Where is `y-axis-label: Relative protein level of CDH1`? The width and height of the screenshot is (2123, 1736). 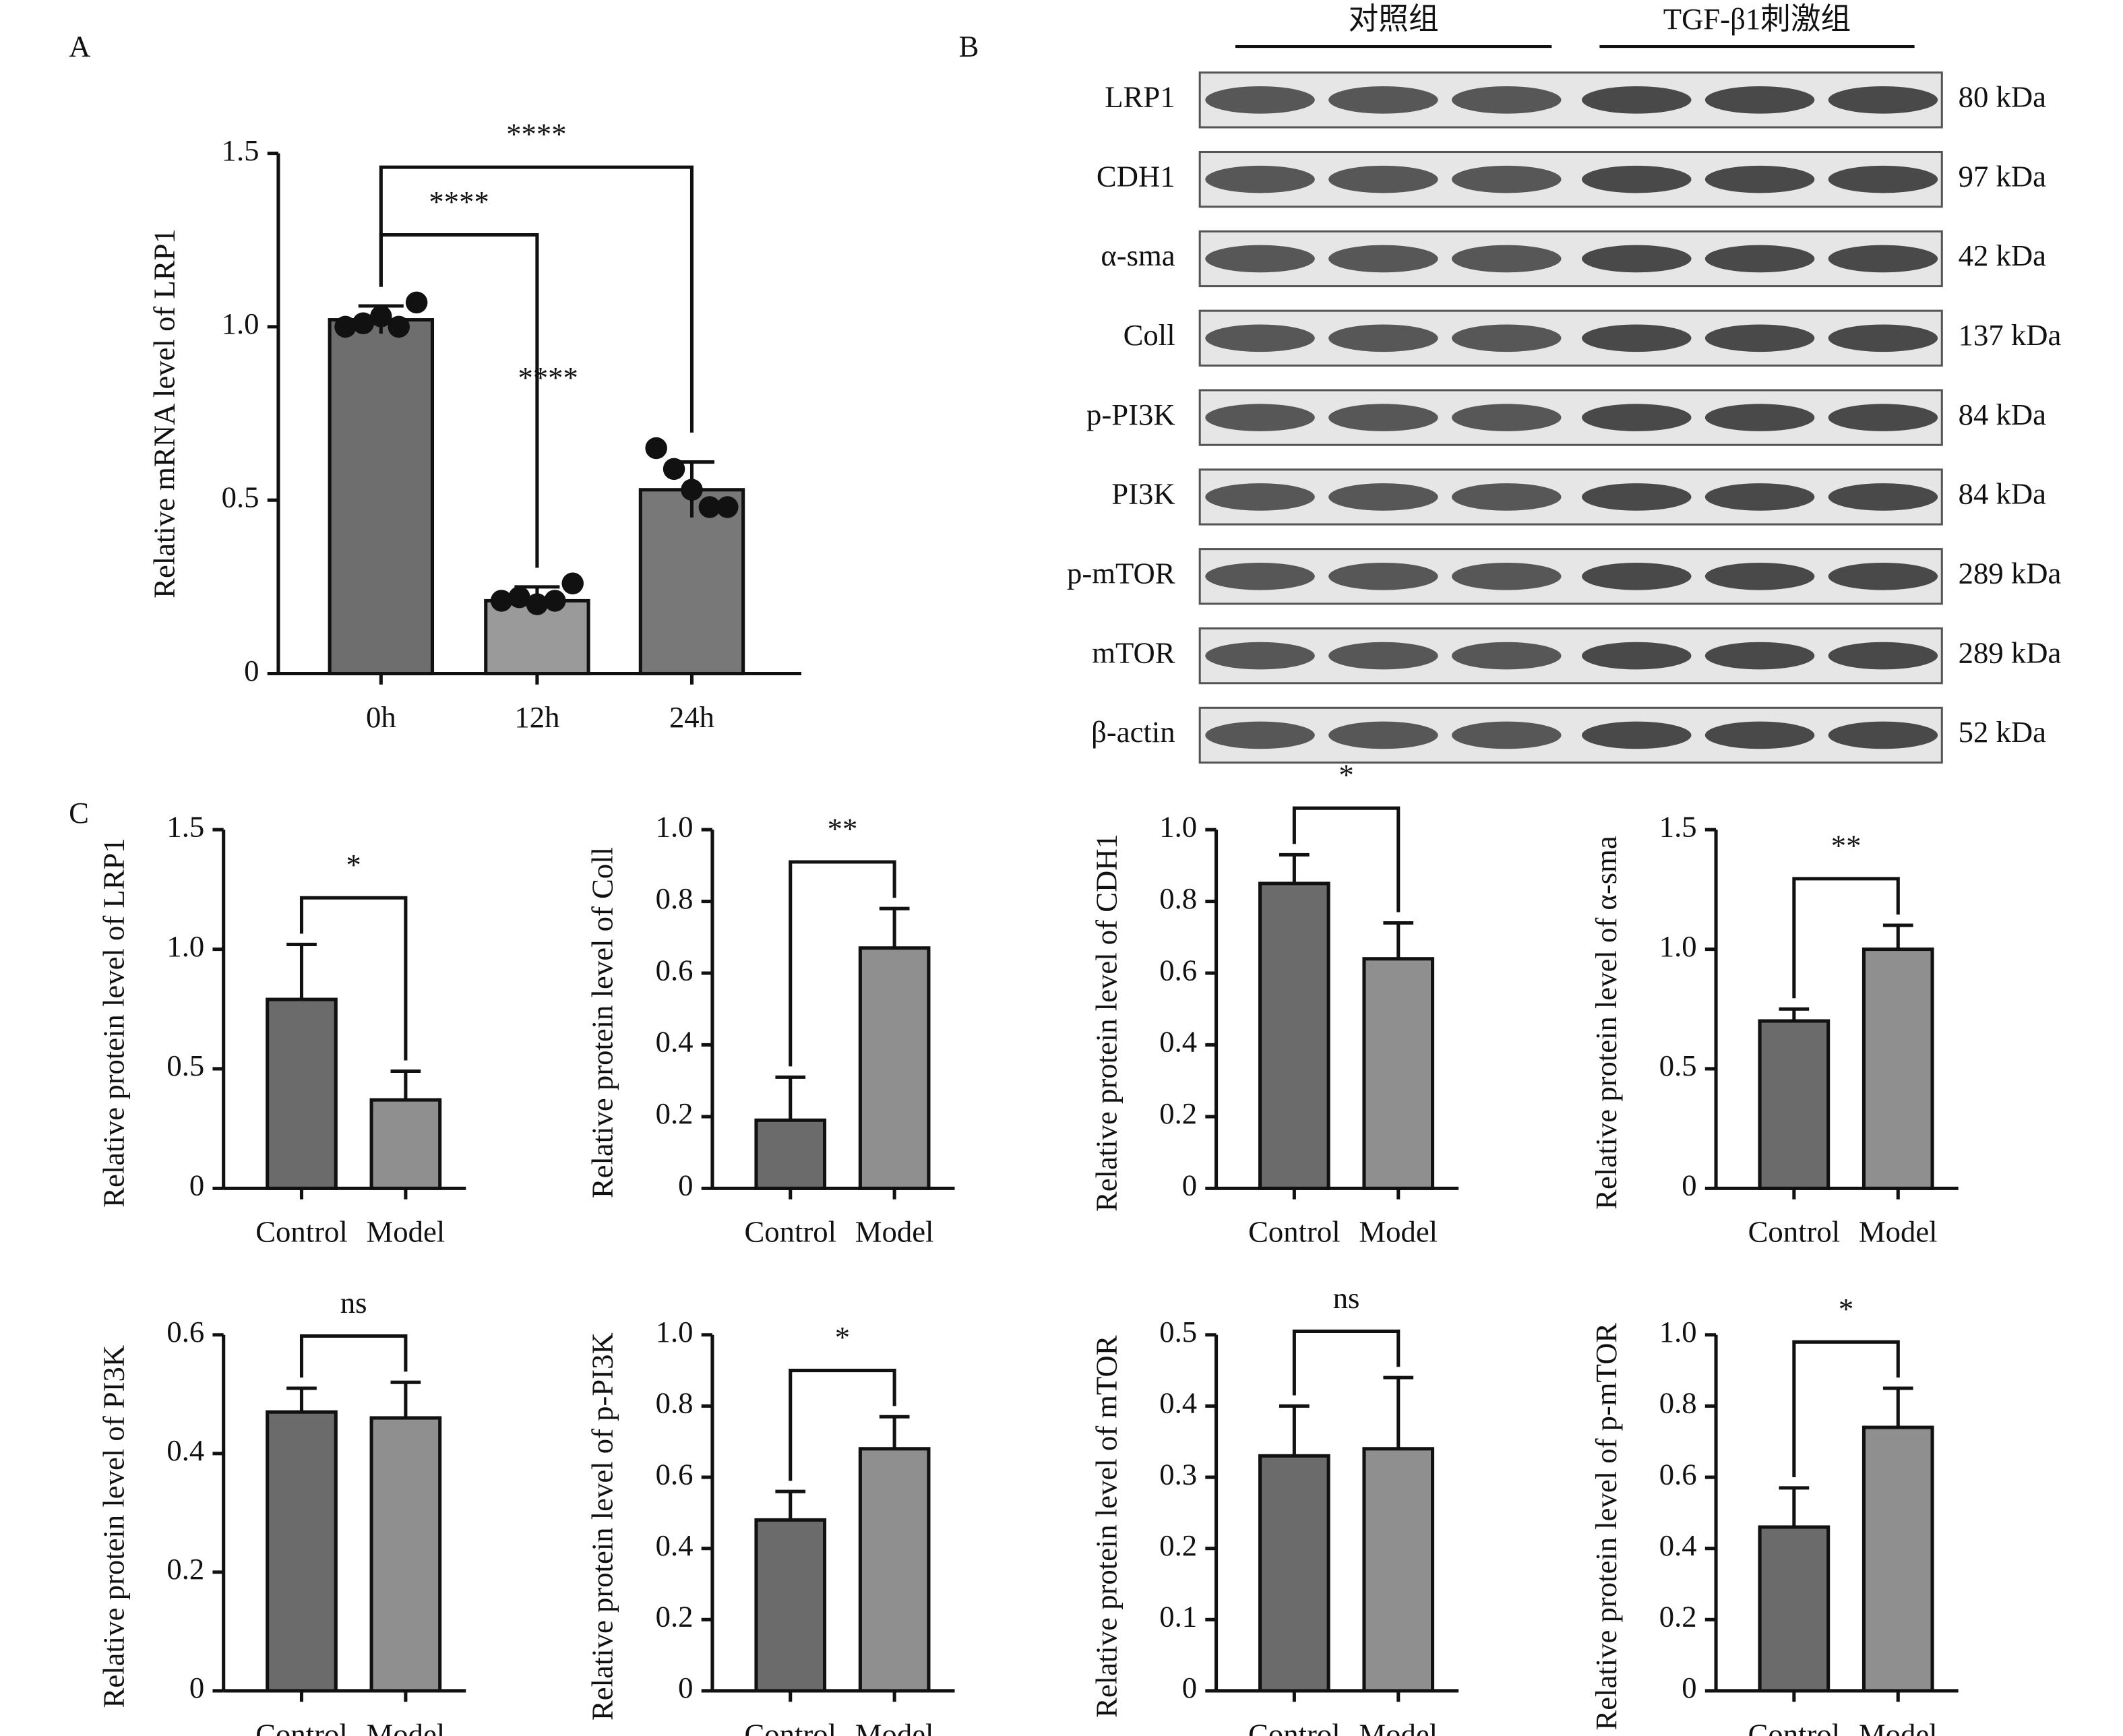 y-axis-label: Relative protein level of CDH1 is located at coordinates (1106, 1023).